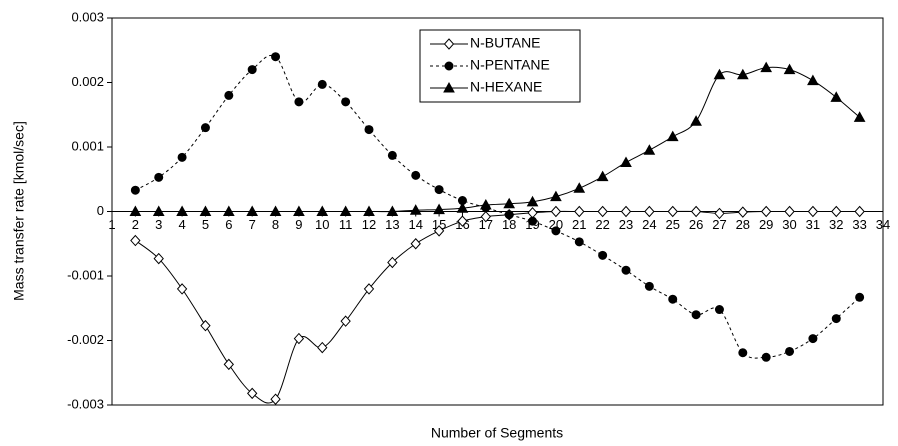 Image resolution: width=898 pixels, height=446 pixels. What do you see at coordinates (510, 65) in the screenshot?
I see `legend-label: N-PENTANE` at bounding box center [510, 65].